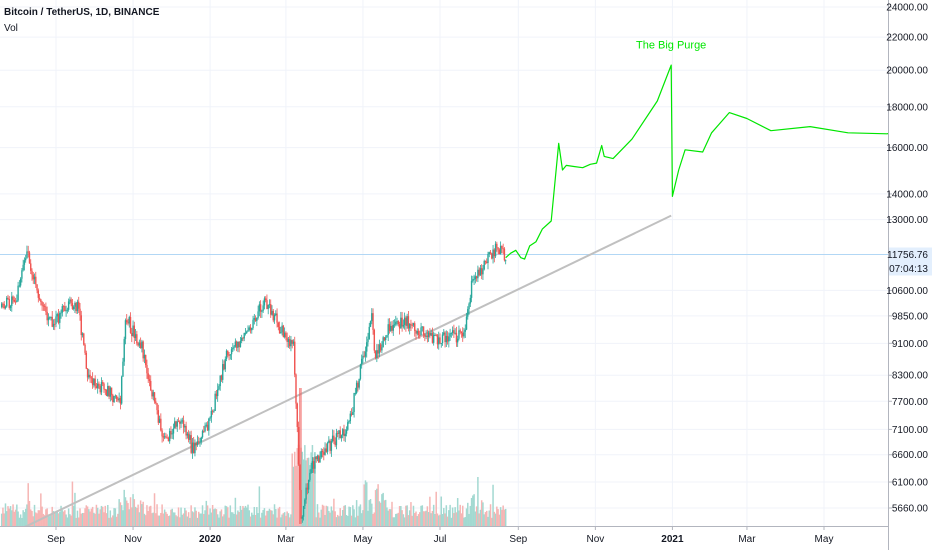 Image resolution: width=932 pixels, height=550 pixels. Describe the element at coordinates (253, 485) in the screenshot. I see `volume-bars` at that location.